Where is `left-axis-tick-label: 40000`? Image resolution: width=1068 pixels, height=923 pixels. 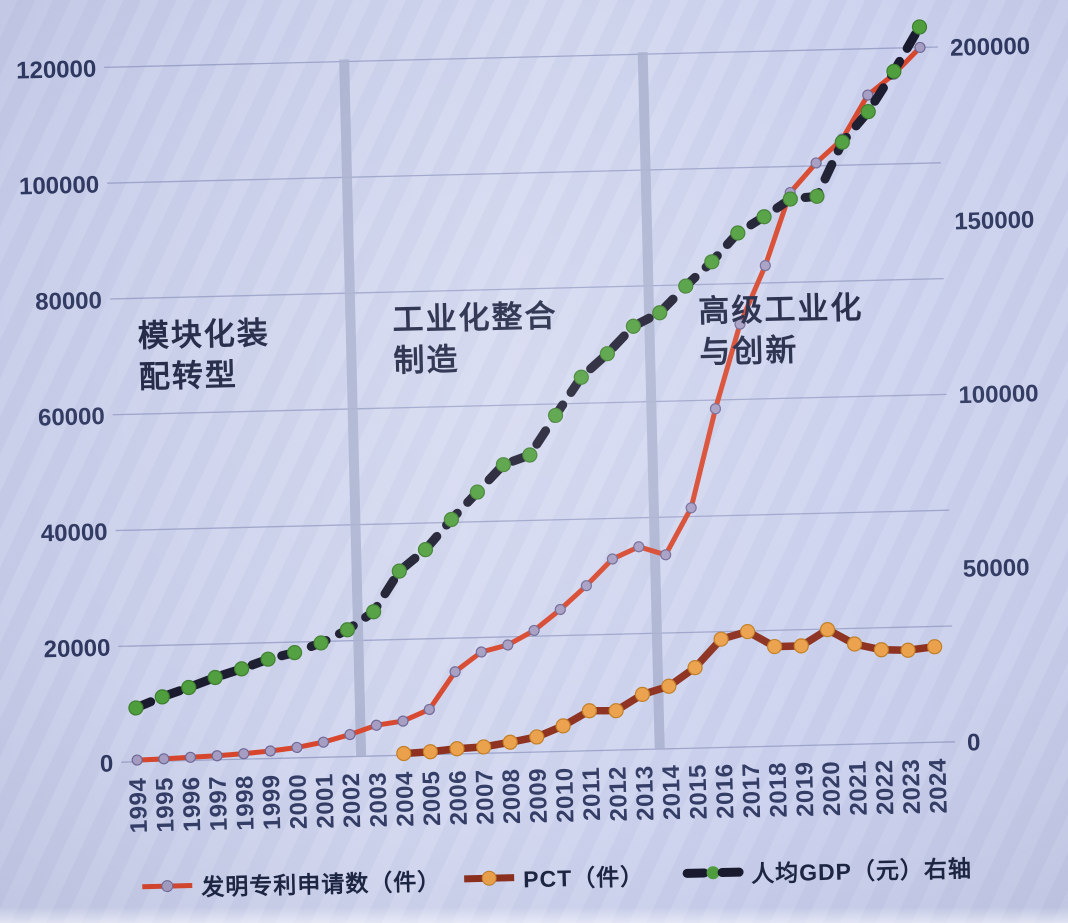 left-axis-tick-label: 40000 is located at coordinates (74, 533).